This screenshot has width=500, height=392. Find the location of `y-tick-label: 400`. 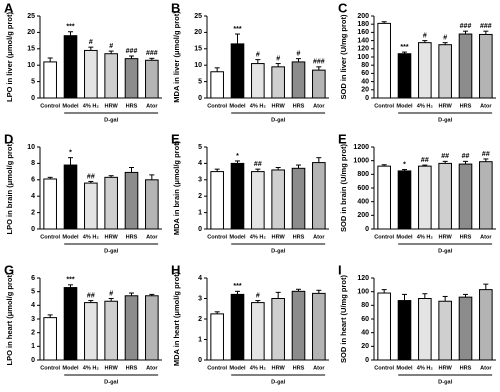

y-tick-label: 400 is located at coordinates (363, 202).